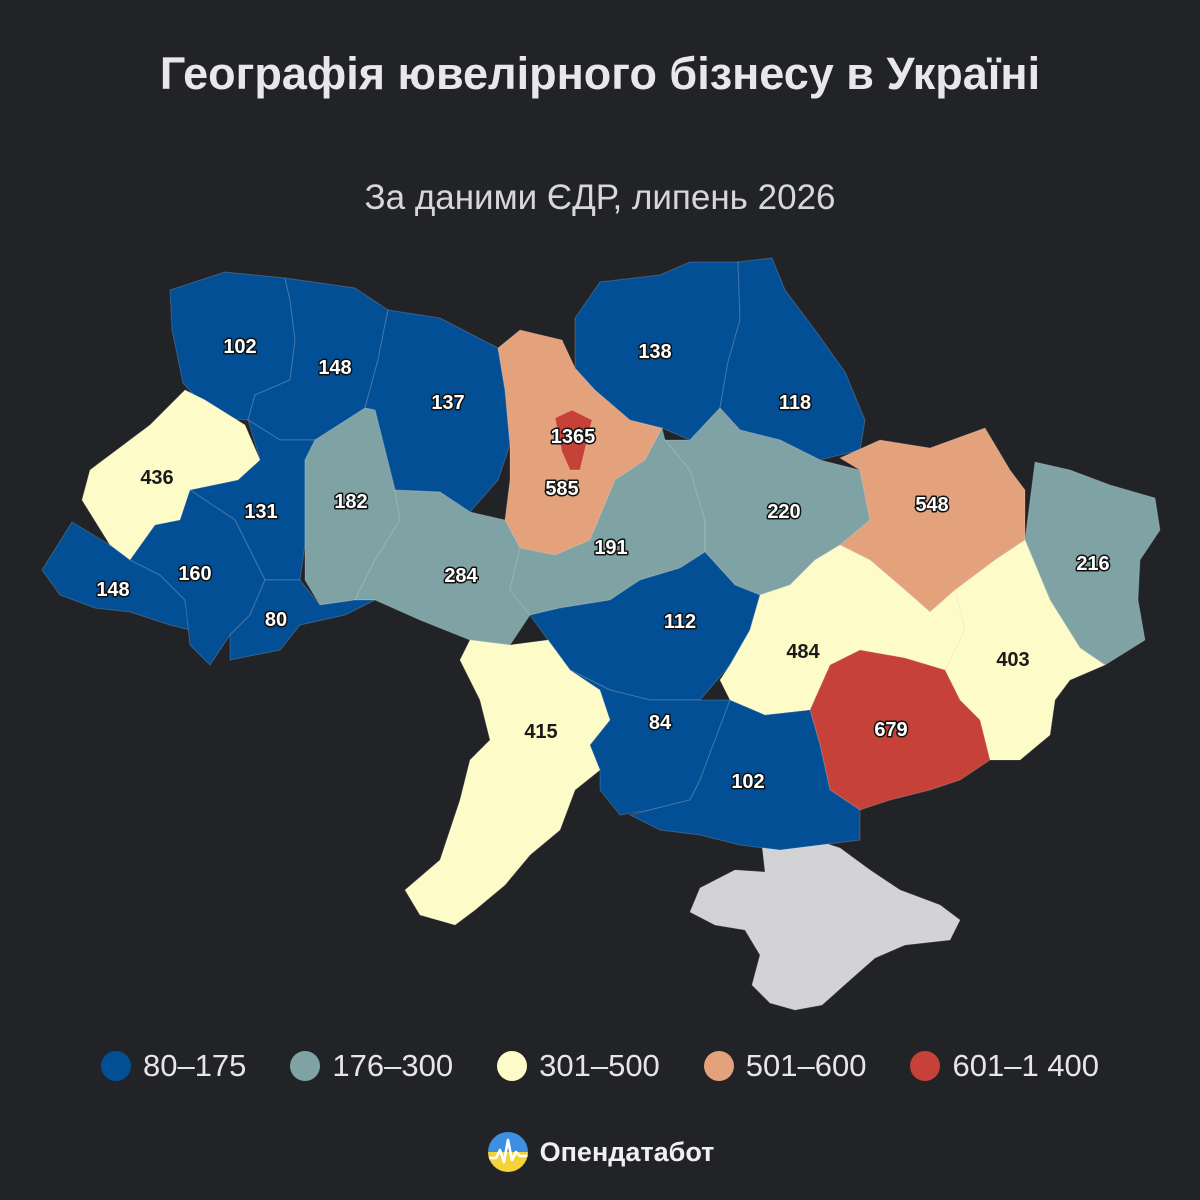 The image size is (1200, 1200). I want to click on region-value-vinnytsia: 284, so click(461, 576).